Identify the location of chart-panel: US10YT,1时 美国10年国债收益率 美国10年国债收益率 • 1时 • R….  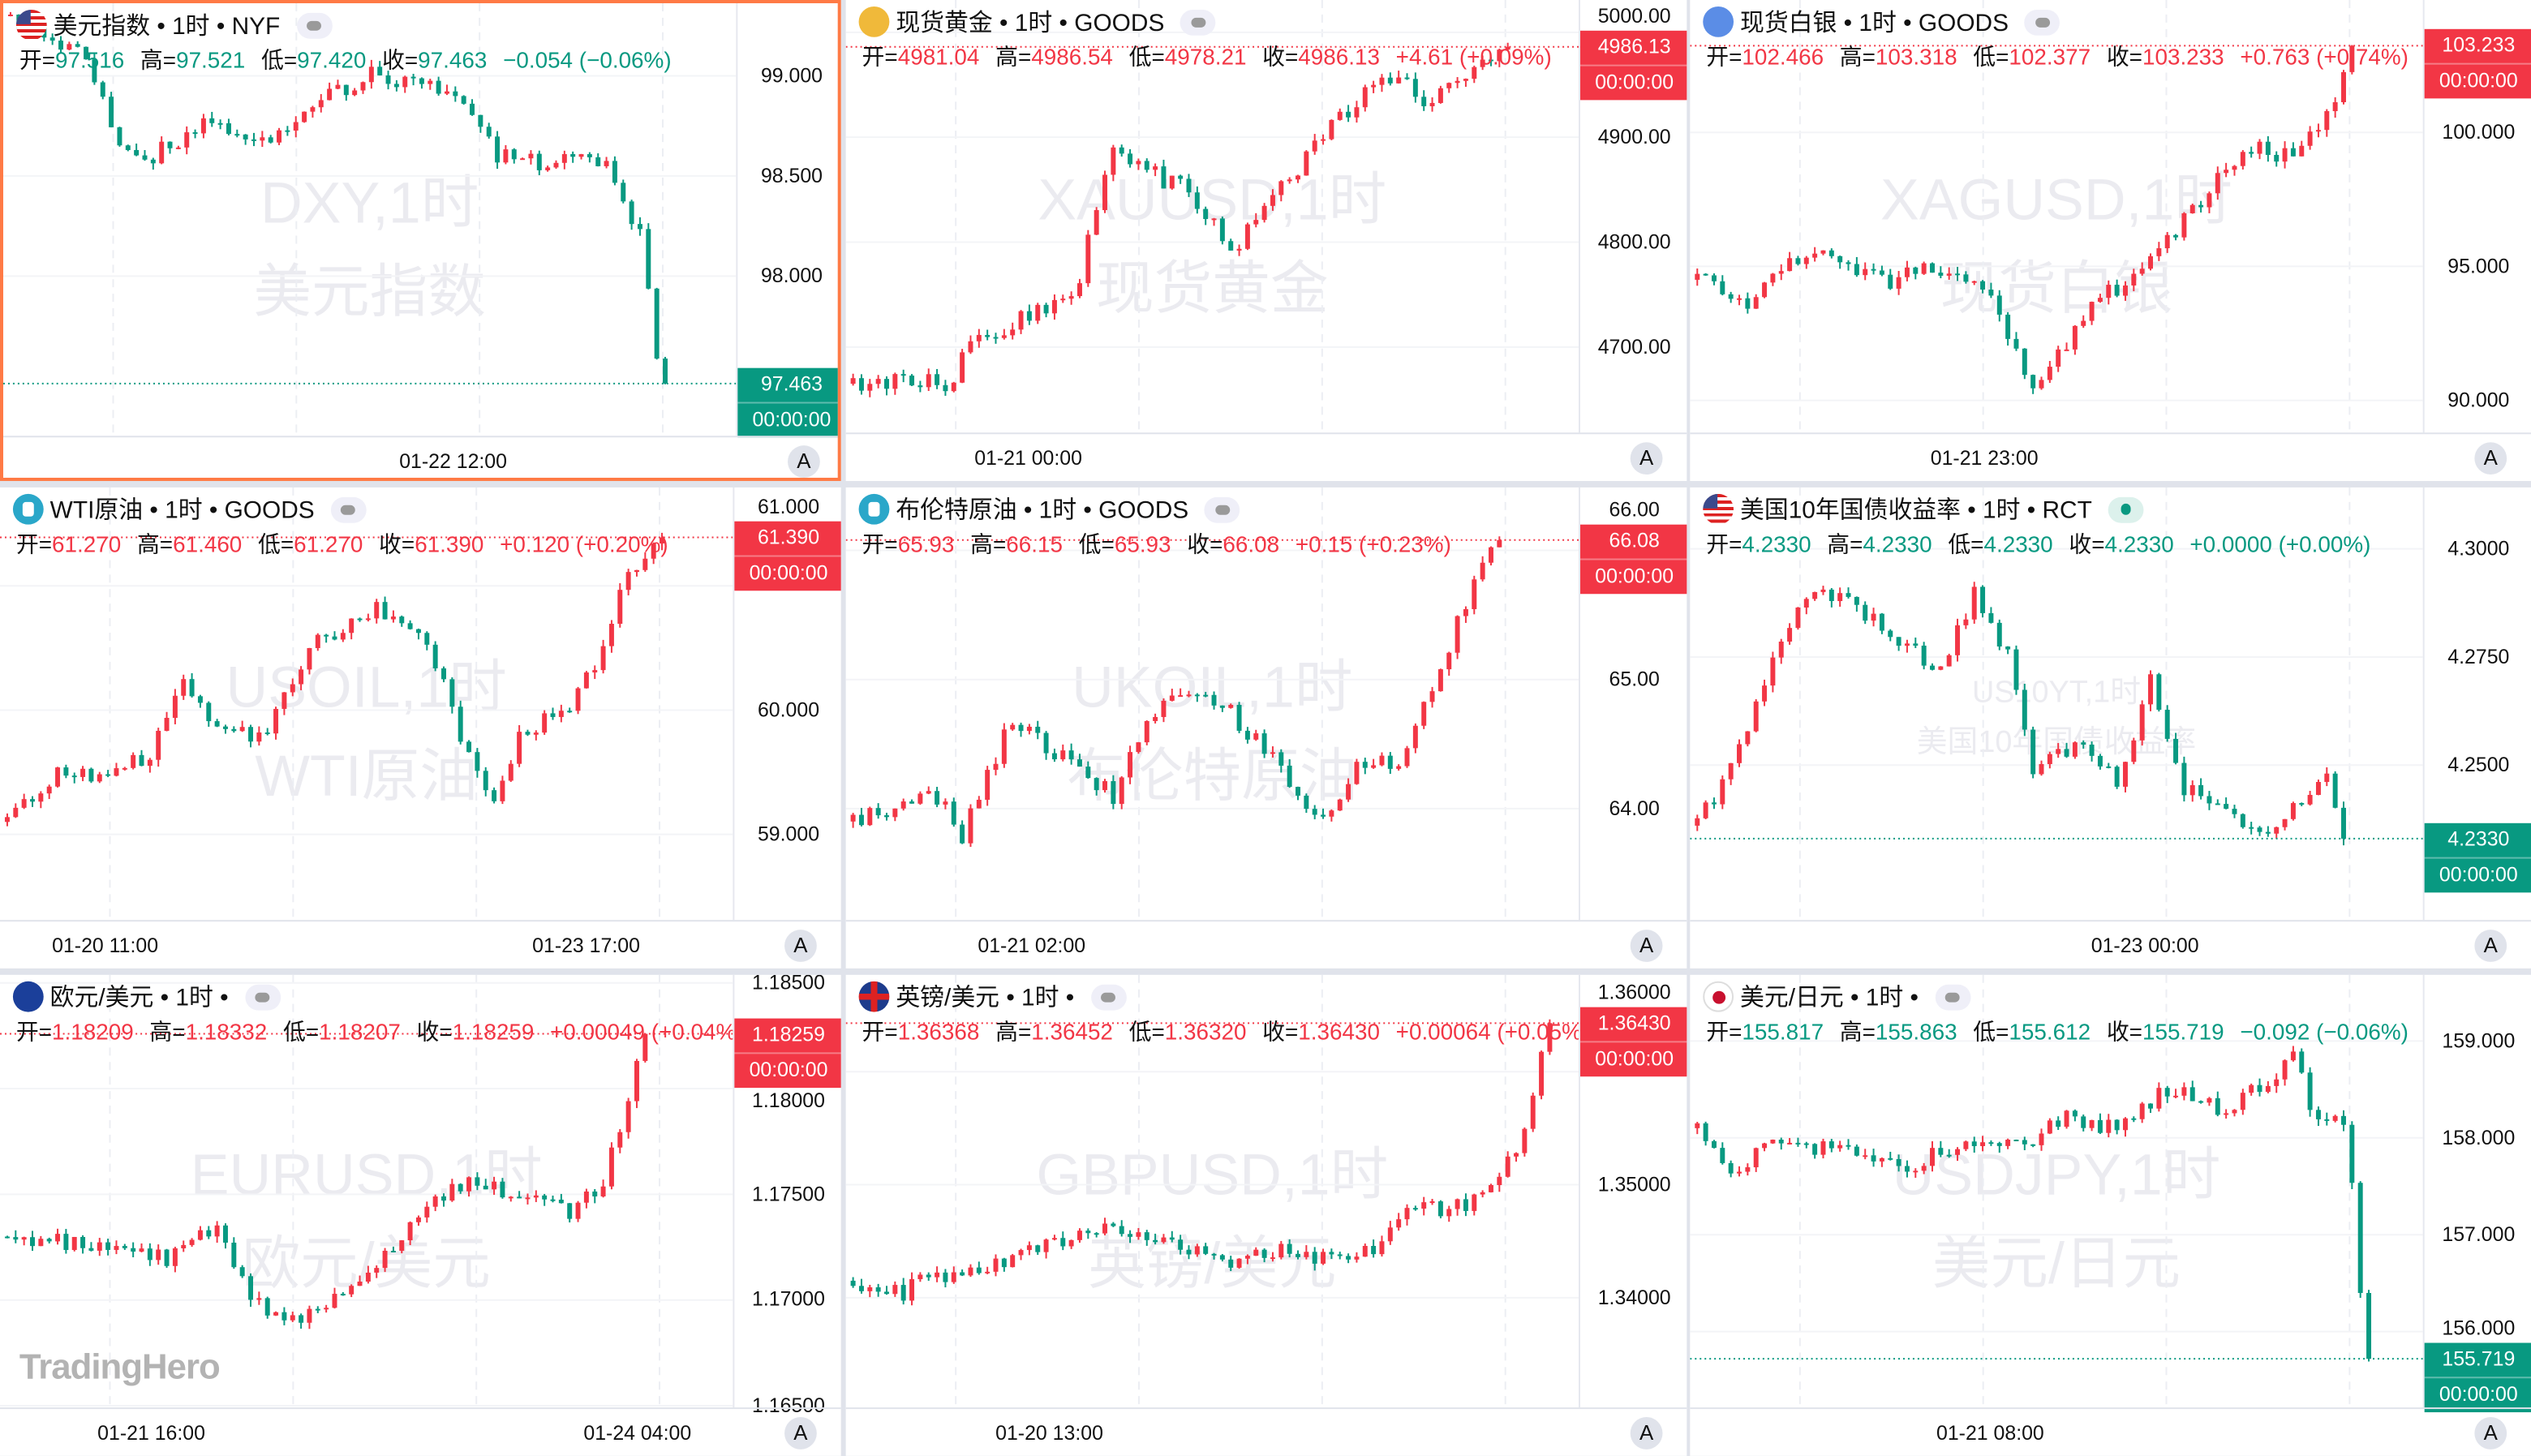
(2110, 728).